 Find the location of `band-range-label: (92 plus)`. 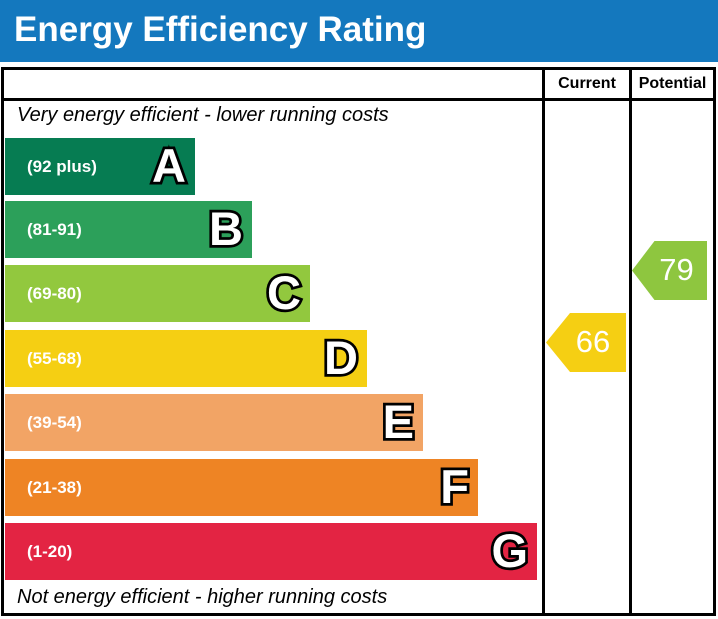

band-range-label: (92 plus) is located at coordinates (62, 166).